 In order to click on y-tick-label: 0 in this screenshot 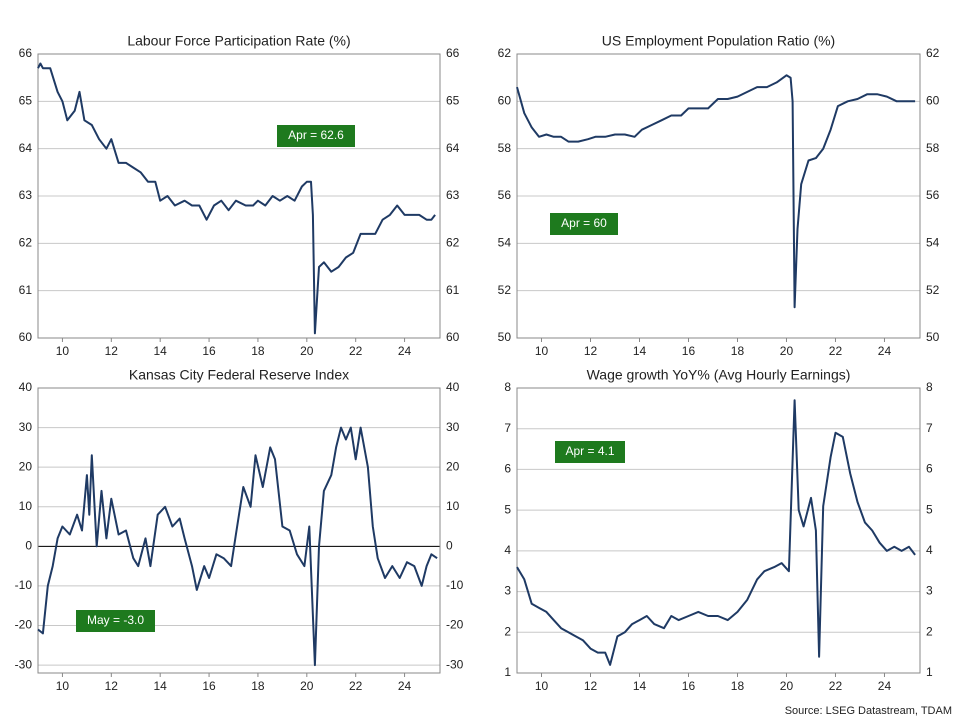, I will do `click(28, 546)`.